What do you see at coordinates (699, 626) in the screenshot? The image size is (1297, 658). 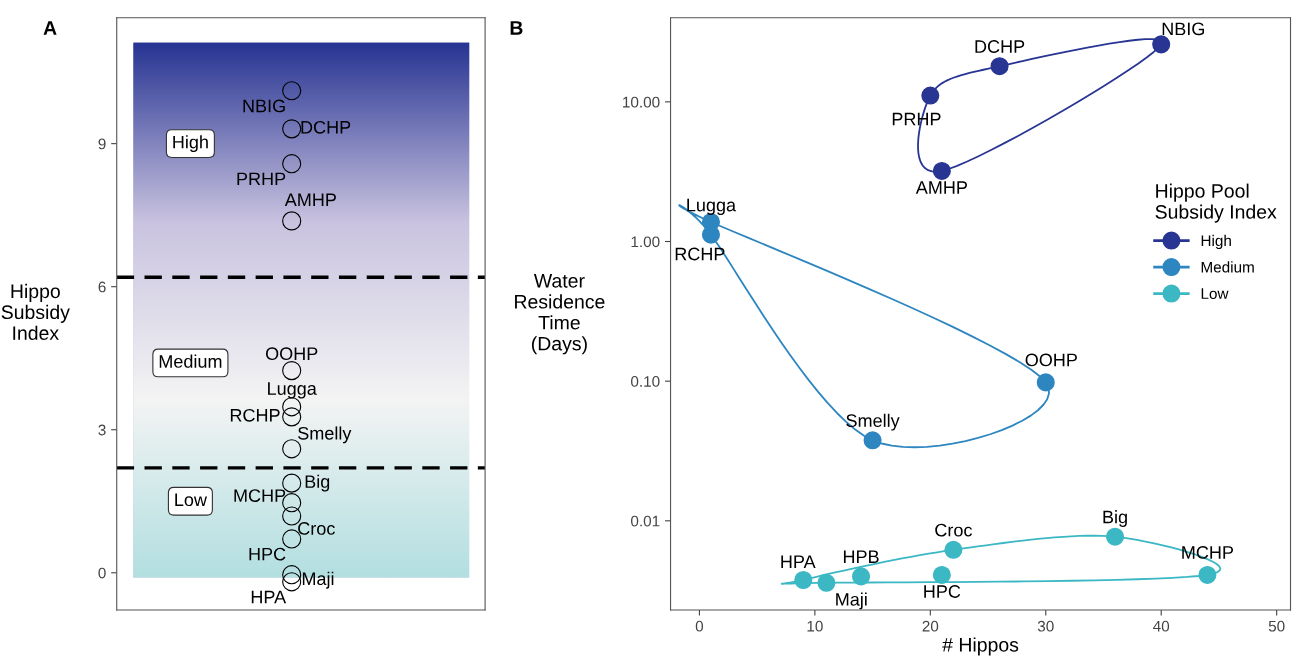 I see `x-tick-label: 0` at bounding box center [699, 626].